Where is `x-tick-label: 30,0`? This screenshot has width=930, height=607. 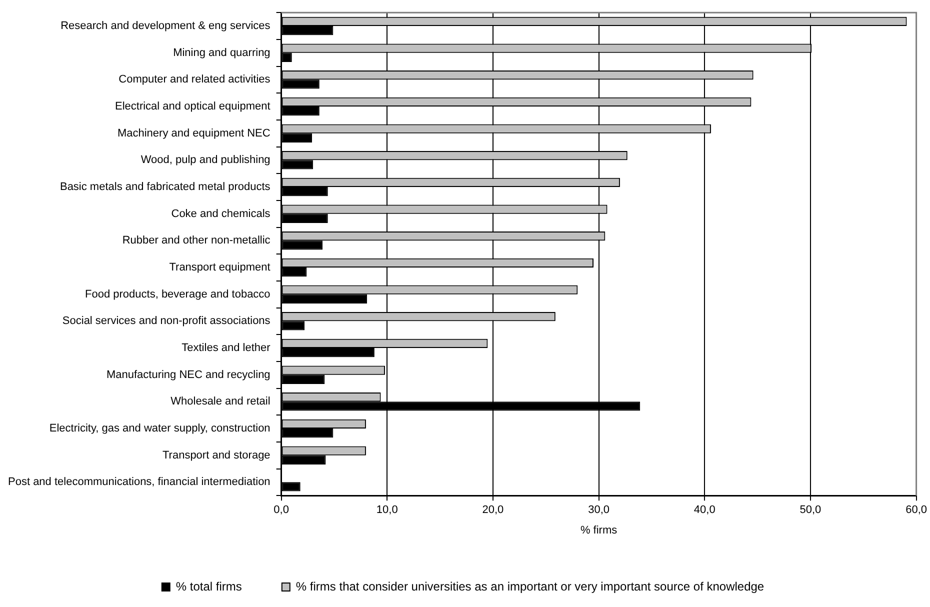
x-tick-label: 30,0 is located at coordinates (599, 510).